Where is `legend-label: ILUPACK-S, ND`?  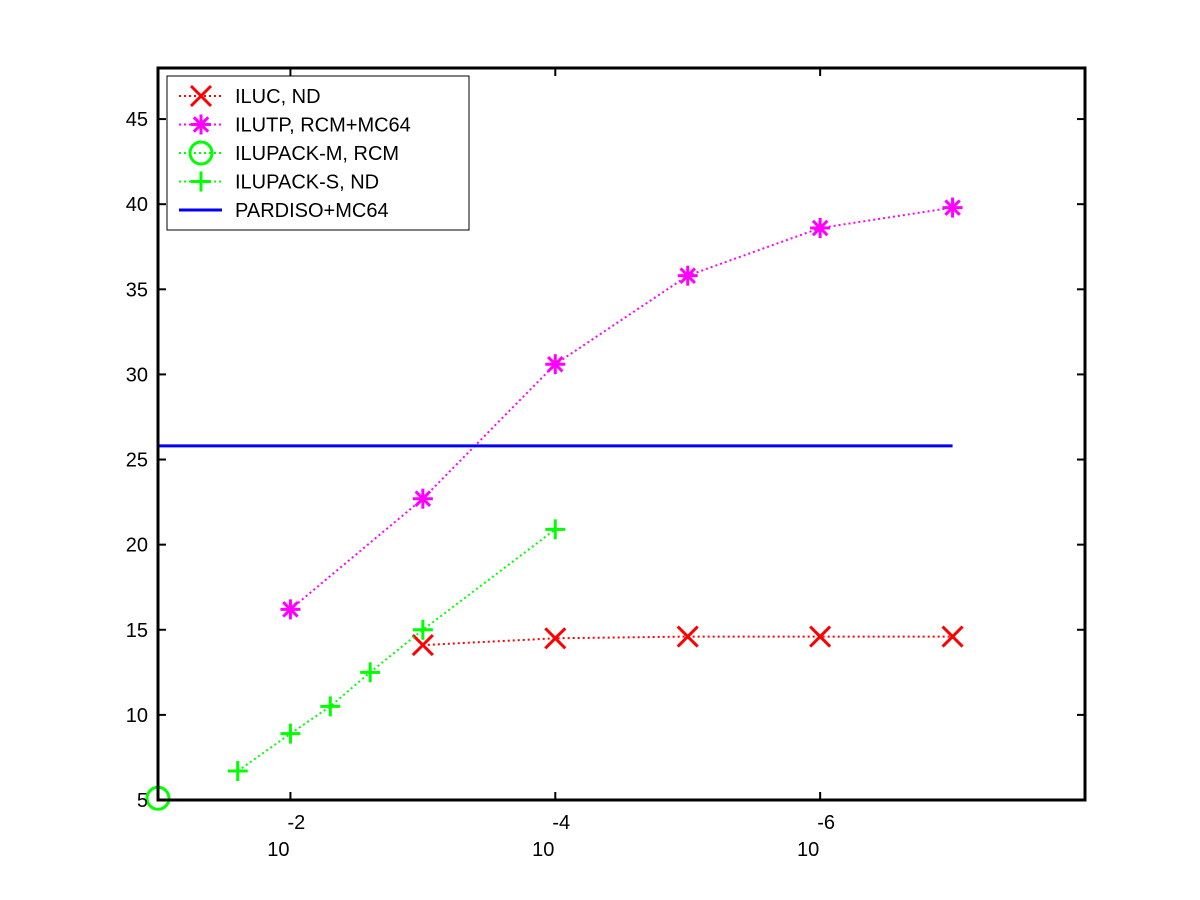
legend-label: ILUPACK-S, ND is located at coordinates (307, 183).